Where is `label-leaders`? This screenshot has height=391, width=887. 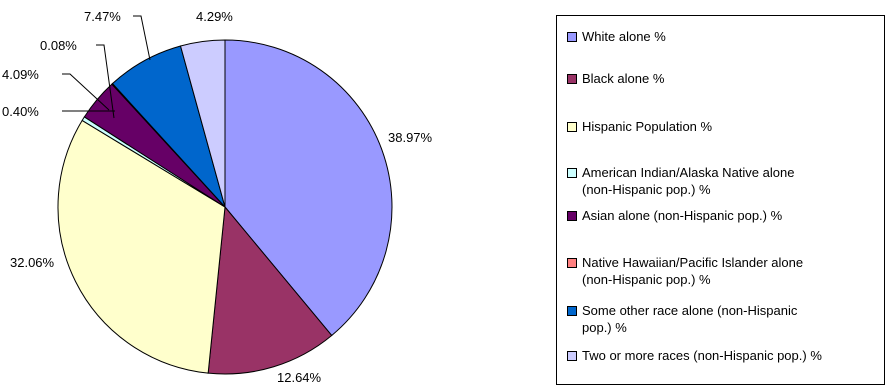 label-leaders is located at coordinates (106, 67).